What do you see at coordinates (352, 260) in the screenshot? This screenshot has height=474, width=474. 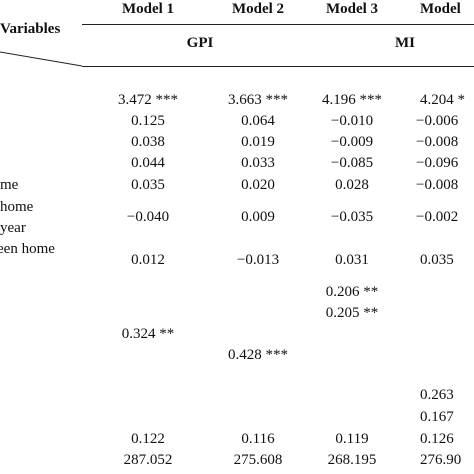 I see `cell: 0.031` at bounding box center [352, 260].